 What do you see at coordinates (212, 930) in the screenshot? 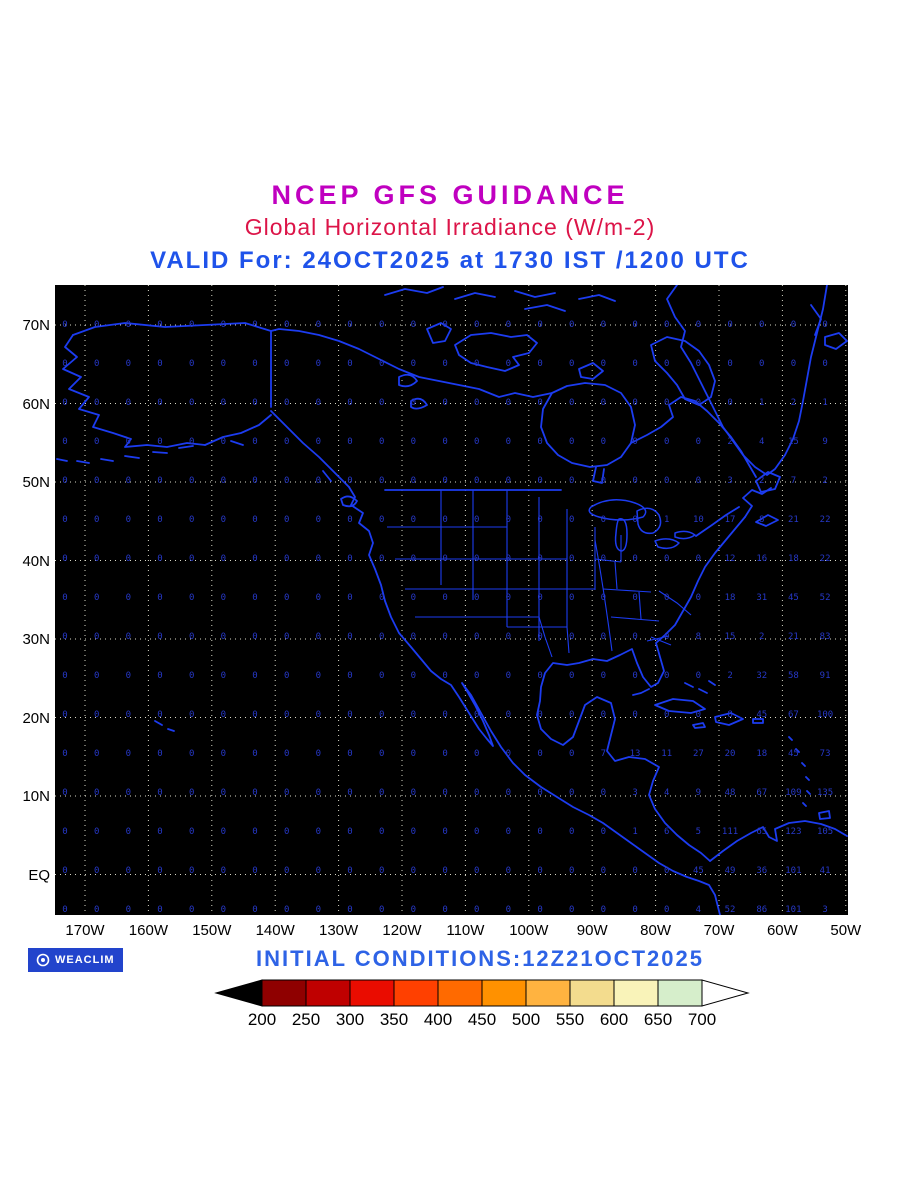
I see `lon-tick-label: 150W` at bounding box center [212, 930].